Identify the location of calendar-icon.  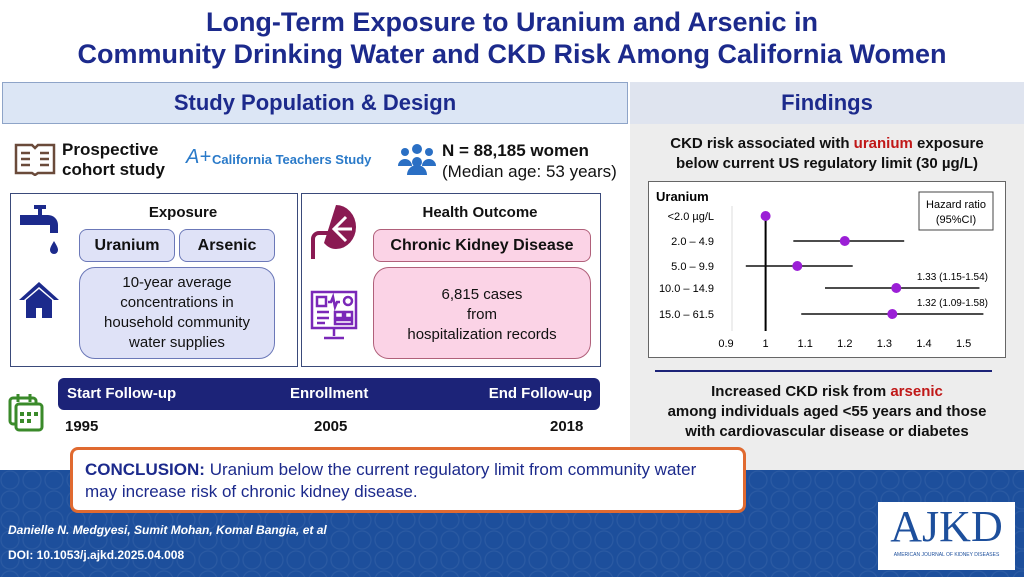
(26, 413).